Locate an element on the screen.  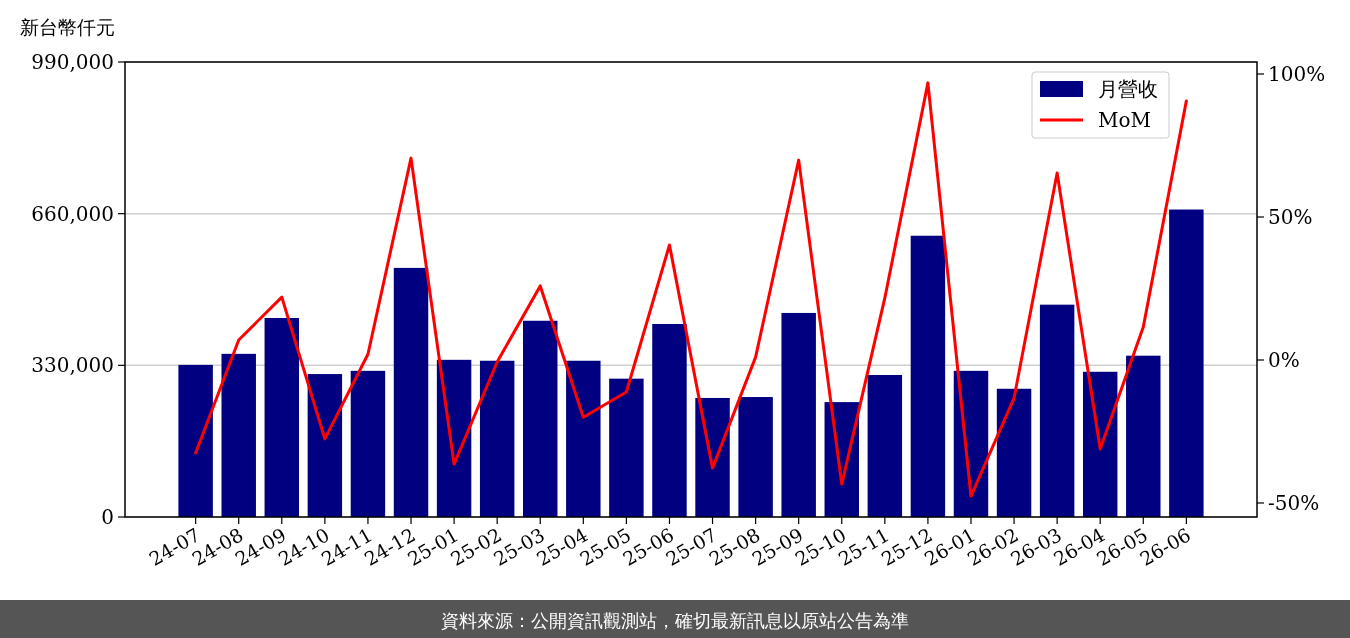
y-tick-label: 660,000 is located at coordinates (72, 213).